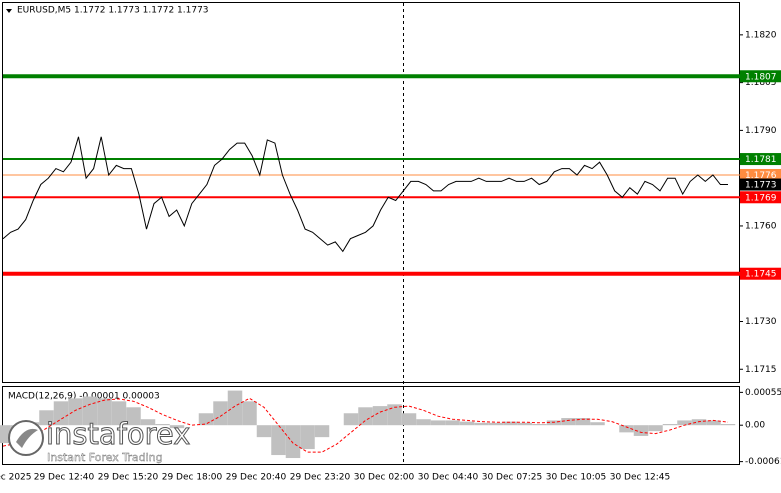  Describe the element at coordinates (16, 478) in the screenshot. I see `x-tick-label: 29 Dec 2025` at that location.